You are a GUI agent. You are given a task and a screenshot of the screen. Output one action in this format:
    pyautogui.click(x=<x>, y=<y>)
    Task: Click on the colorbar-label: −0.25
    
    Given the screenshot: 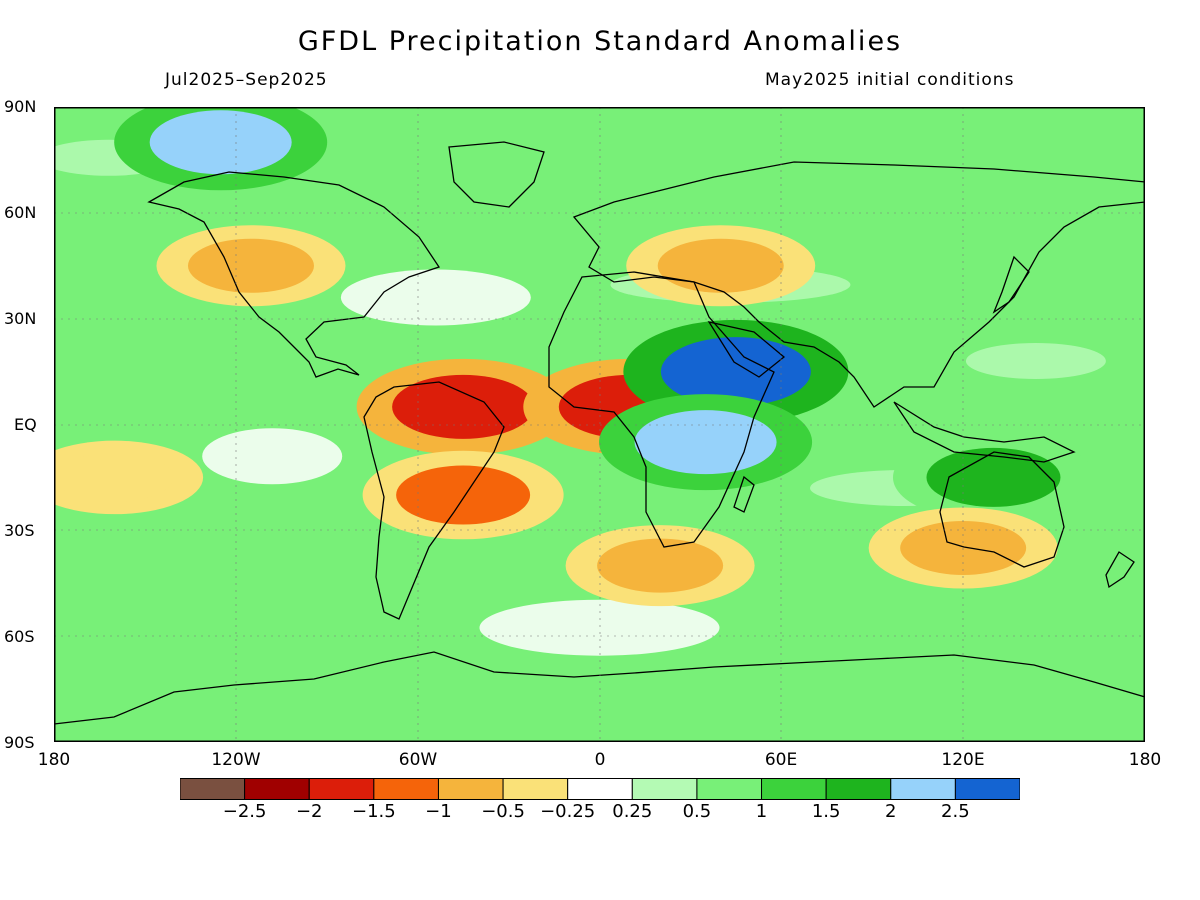 What is the action you would take?
    pyautogui.click(x=568, y=811)
    